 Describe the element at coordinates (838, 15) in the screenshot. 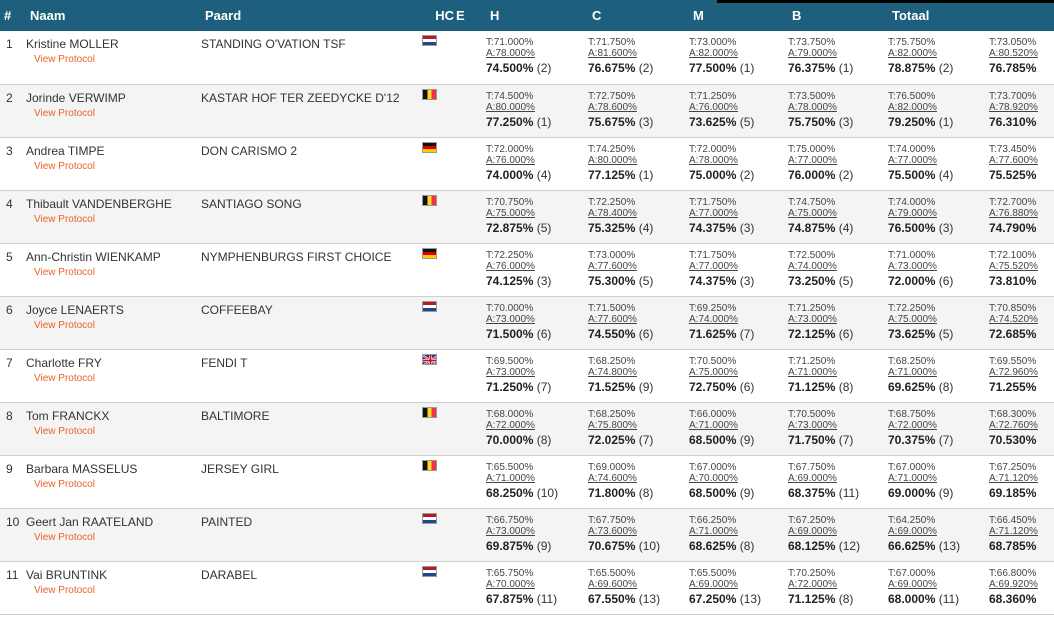

I see `header-judge-b: B` at that location.